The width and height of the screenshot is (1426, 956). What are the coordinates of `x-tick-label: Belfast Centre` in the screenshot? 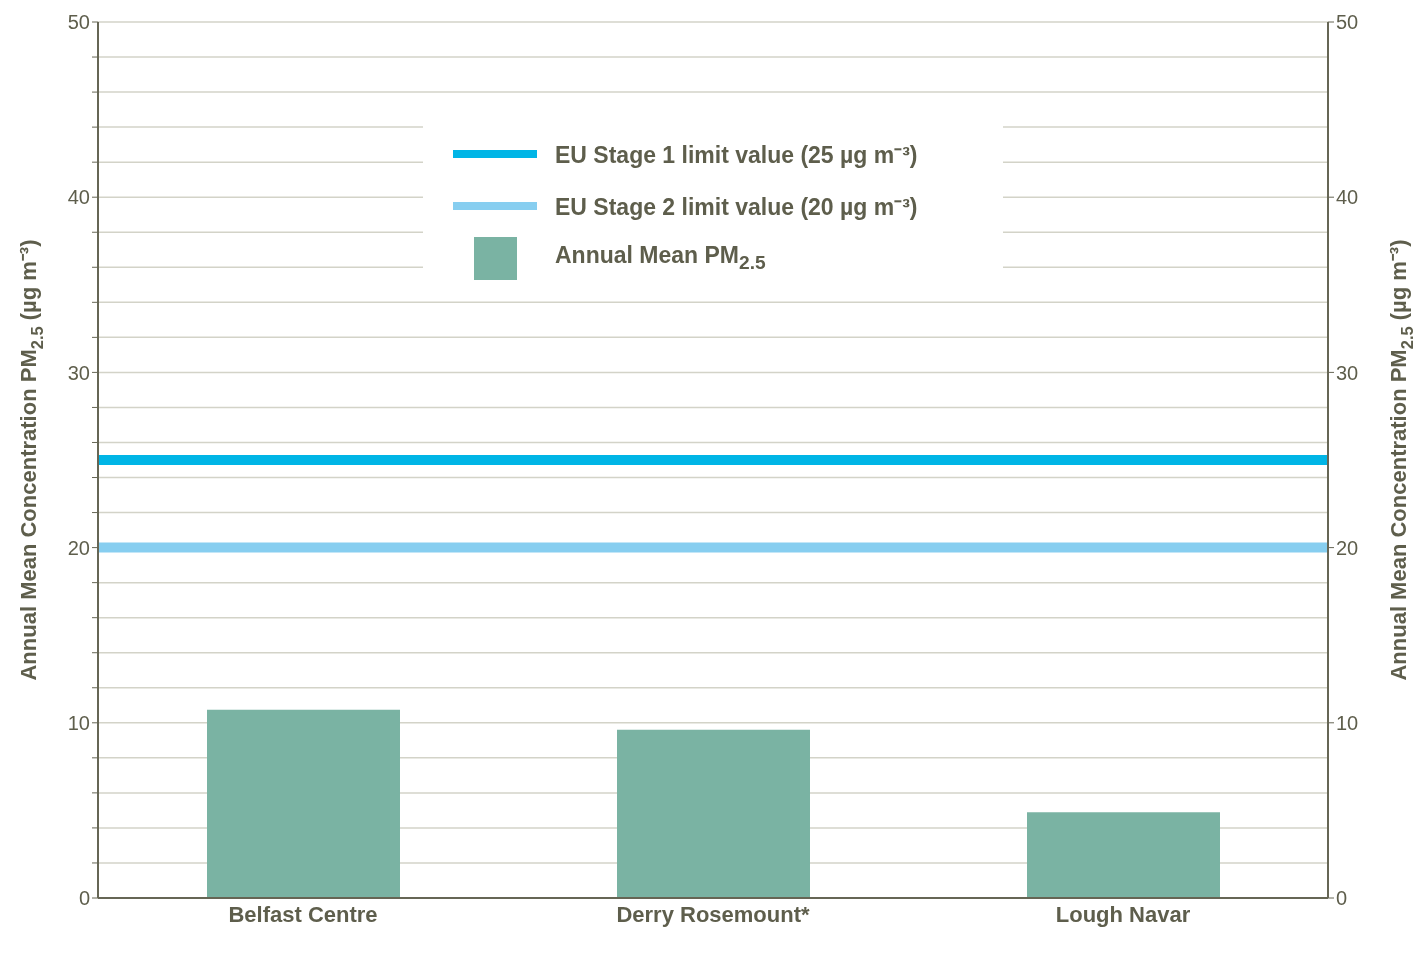 It's located at (303, 914).